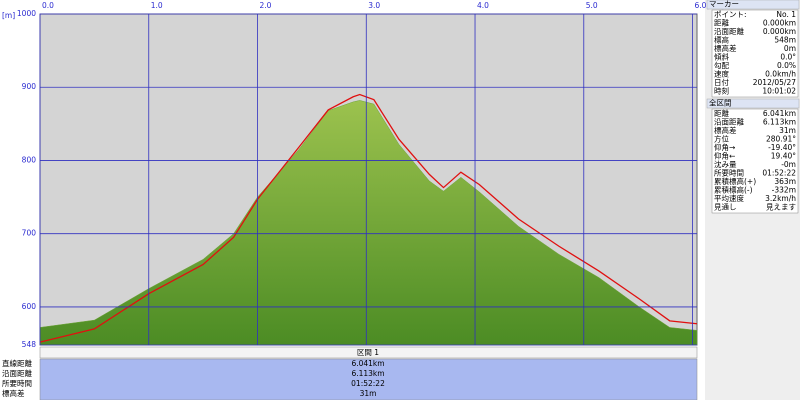  I want to click on panel-label: 見通し, so click(725, 207).